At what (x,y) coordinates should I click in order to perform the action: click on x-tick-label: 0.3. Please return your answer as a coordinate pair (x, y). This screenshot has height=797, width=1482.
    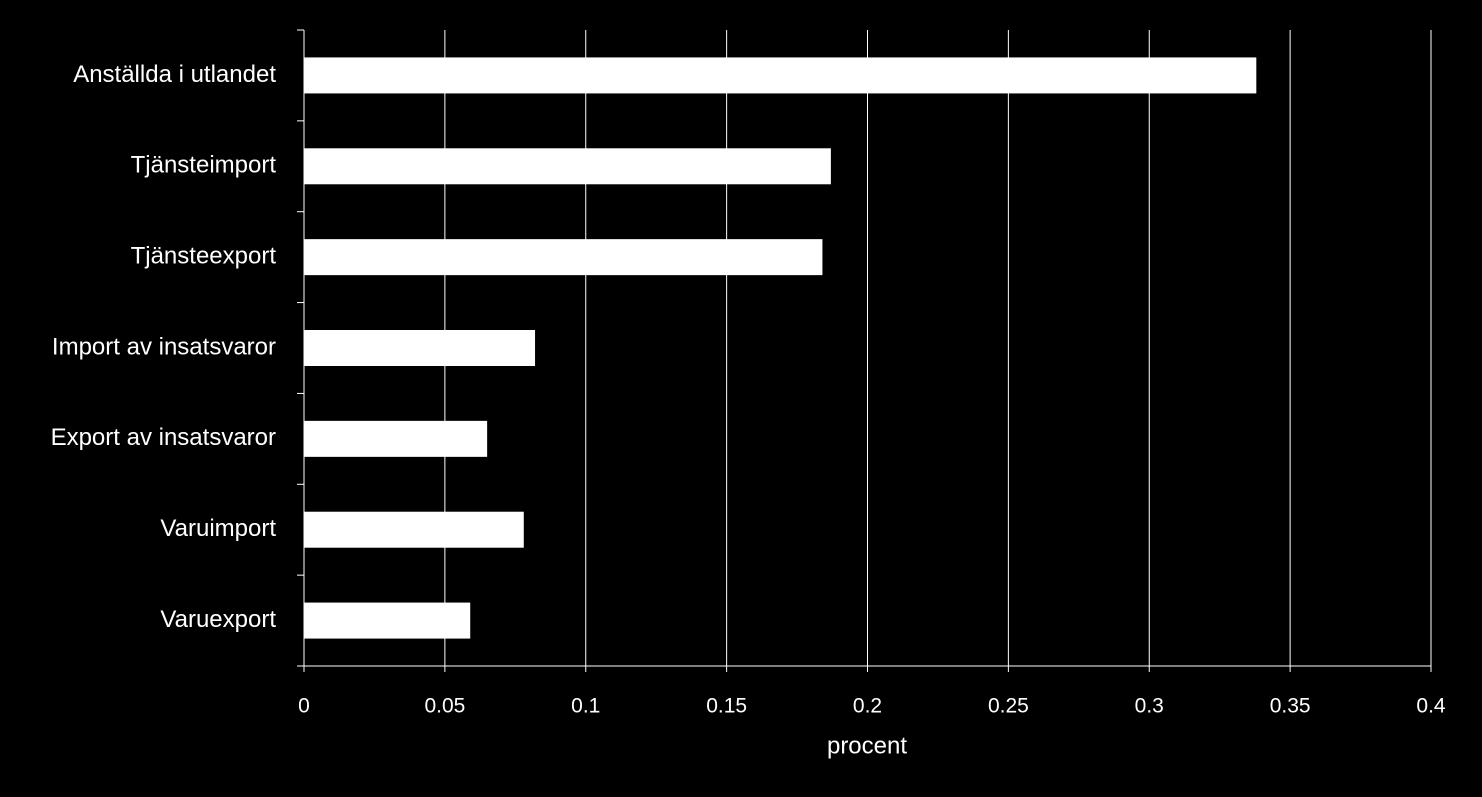
    Looking at the image, I should click on (1149, 706).